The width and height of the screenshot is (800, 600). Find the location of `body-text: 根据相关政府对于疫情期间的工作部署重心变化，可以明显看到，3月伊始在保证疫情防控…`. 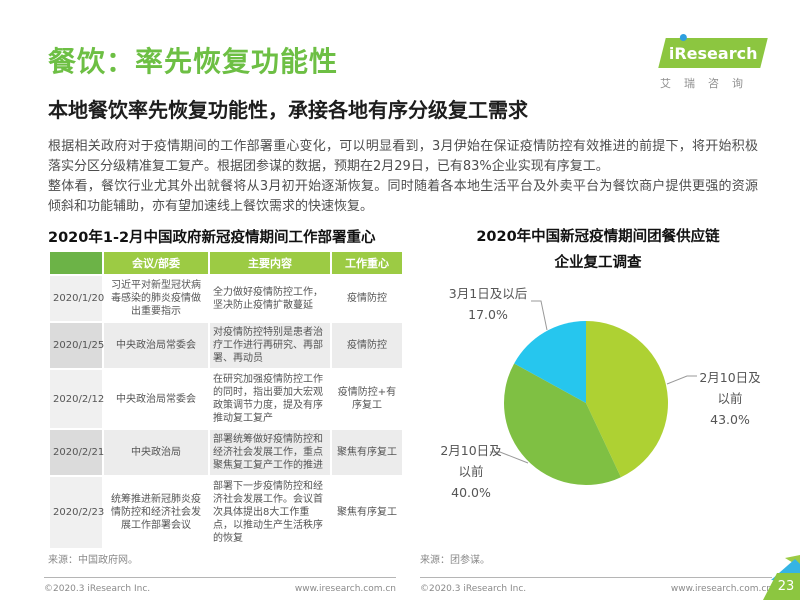

body-text: 根据相关政府对于疫情期间的工作部署重心变化，可以明显看到，3月伊始在保证疫情防控… is located at coordinates (403, 177).